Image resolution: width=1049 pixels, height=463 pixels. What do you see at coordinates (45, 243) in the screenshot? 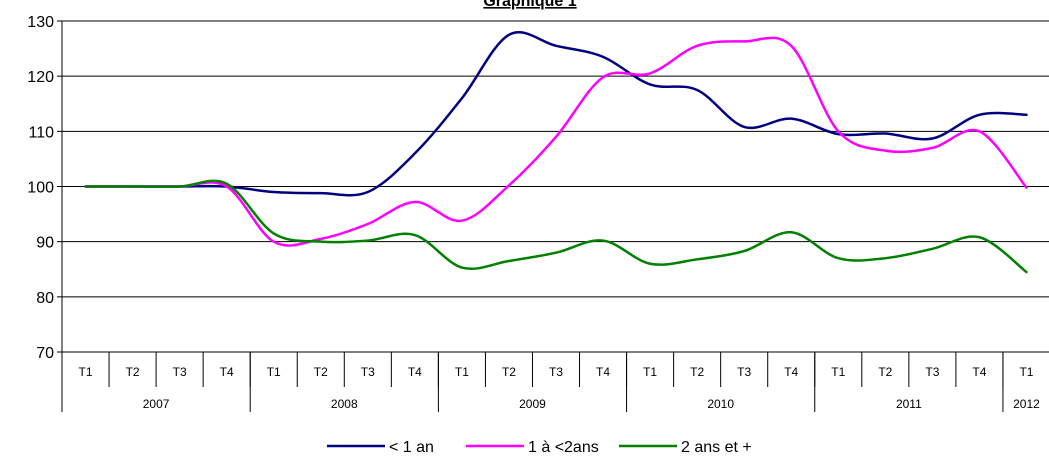
I see `ytick-label-90: 90` at bounding box center [45, 243].